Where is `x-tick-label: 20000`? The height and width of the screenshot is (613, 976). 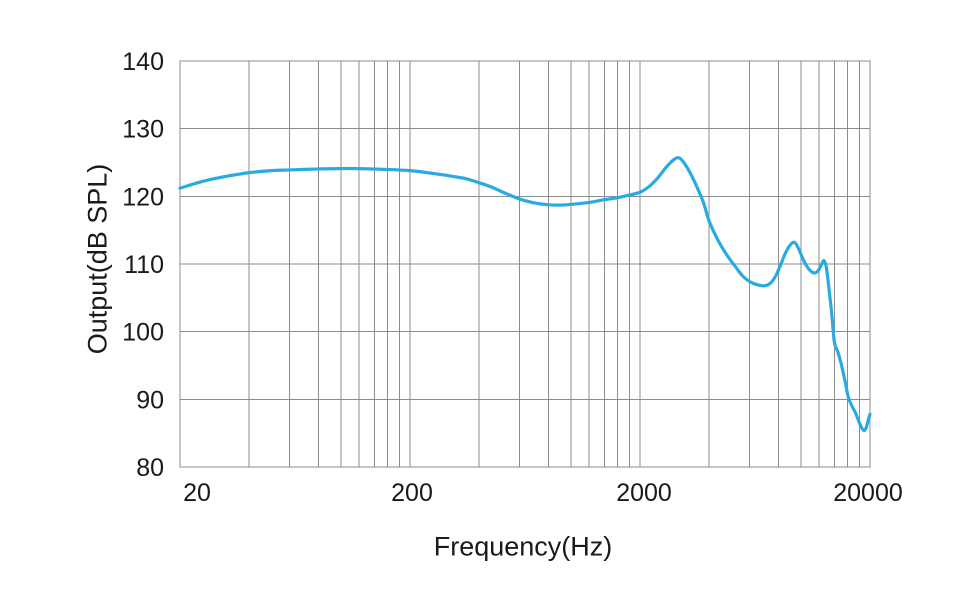 x-tick-label: 20000 is located at coordinates (868, 493).